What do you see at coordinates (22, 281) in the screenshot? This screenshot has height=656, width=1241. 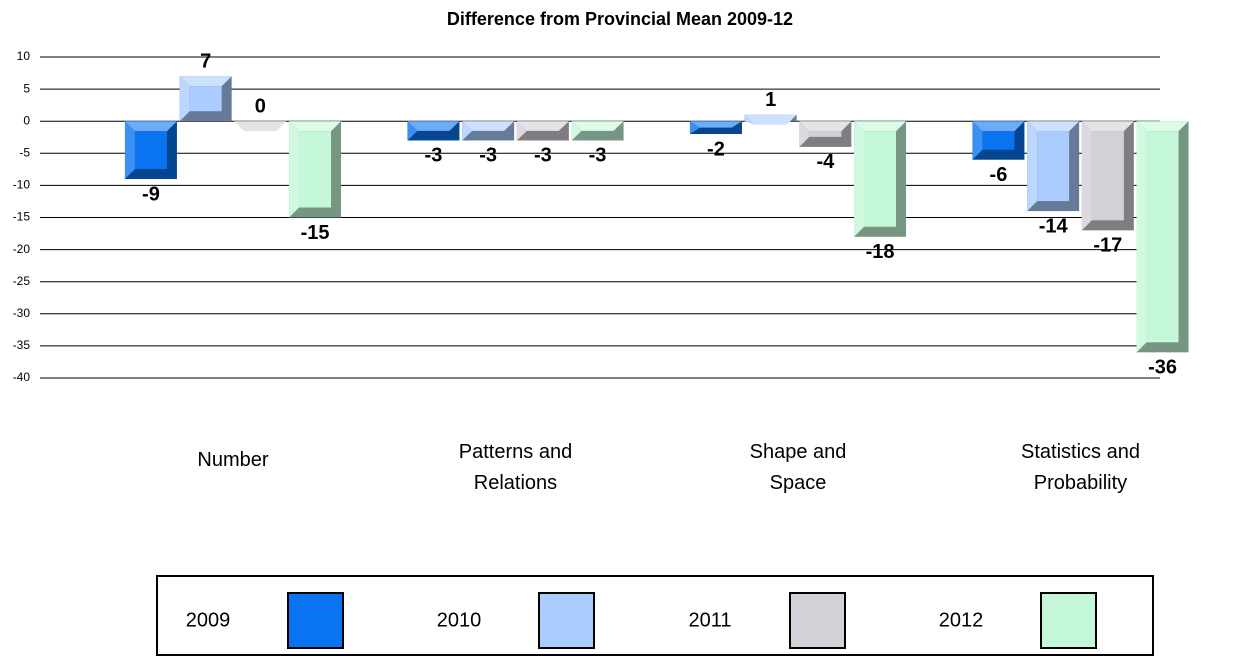 I see `y-tick-label: -25` at bounding box center [22, 281].